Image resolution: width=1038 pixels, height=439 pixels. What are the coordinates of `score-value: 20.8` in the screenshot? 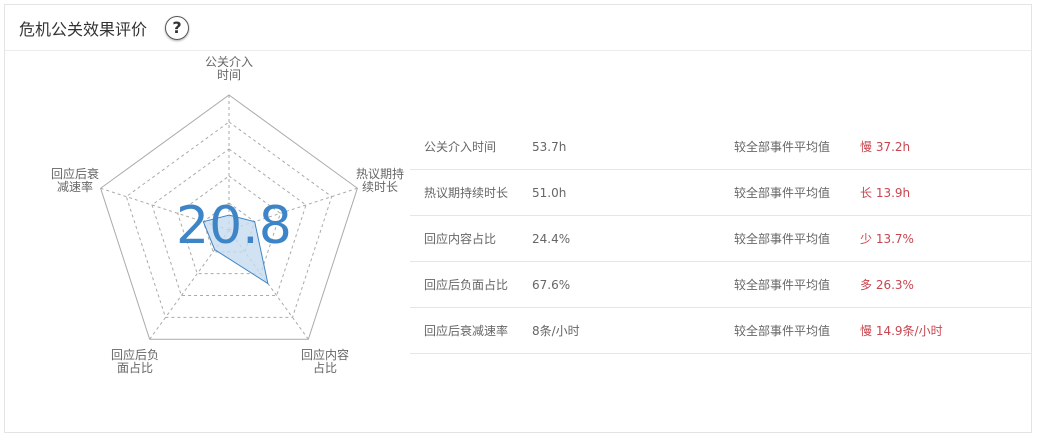 It's located at (234, 226).